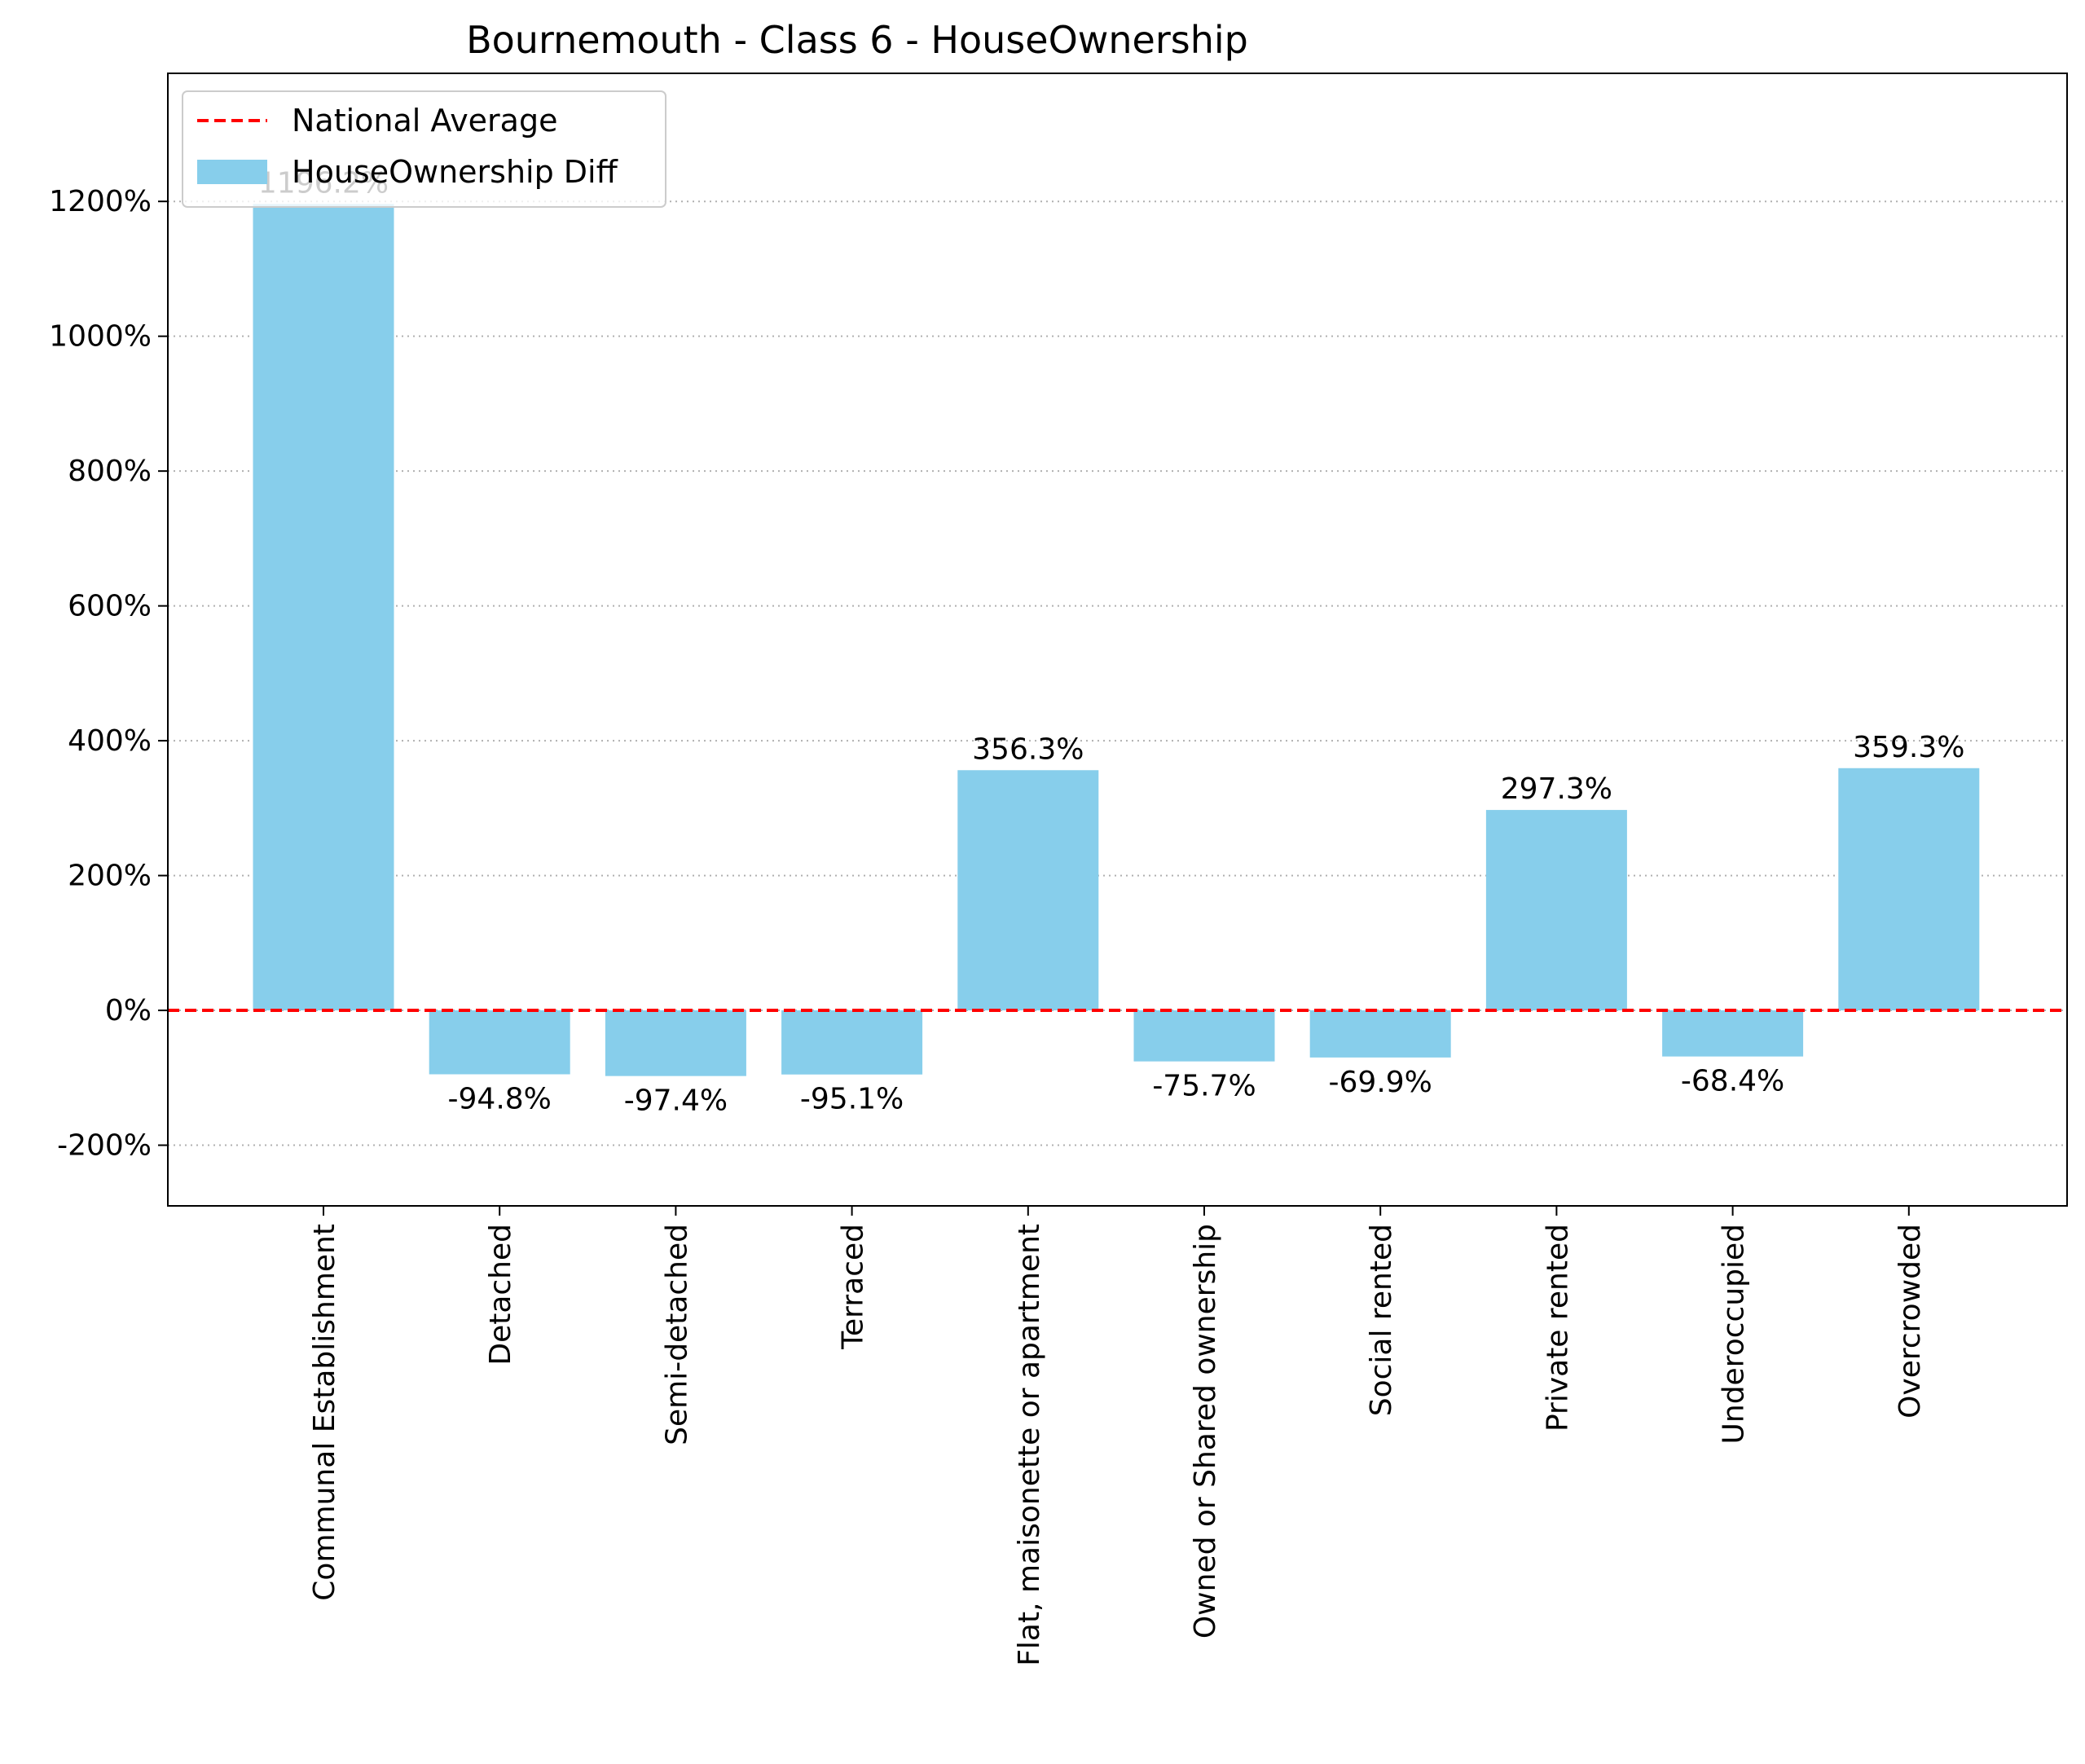 The image size is (2085, 1764). I want to click on legend-houseownership-diff-swatch, so click(232, 172).